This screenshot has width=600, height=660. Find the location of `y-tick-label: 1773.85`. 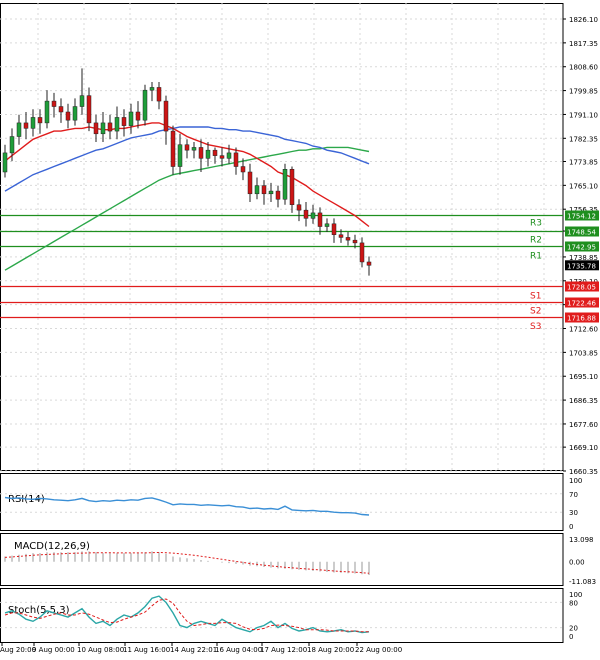

y-tick-label: 1773.85 is located at coordinates (583, 162).